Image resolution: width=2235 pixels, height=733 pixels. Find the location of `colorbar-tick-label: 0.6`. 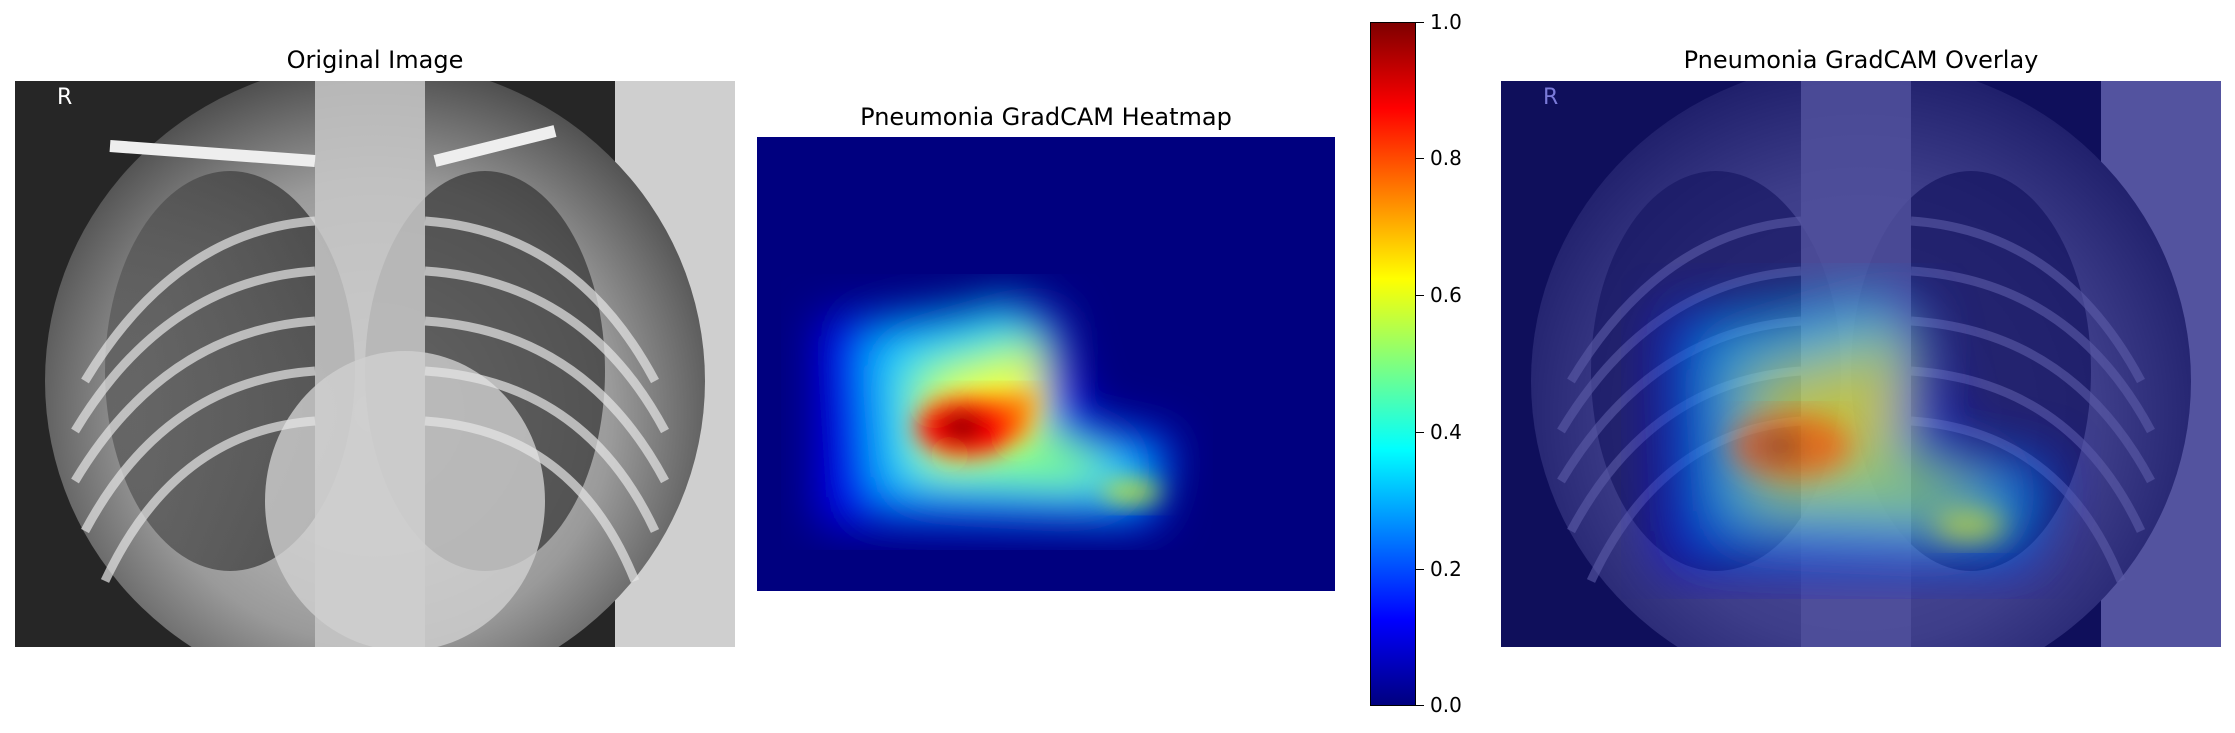

colorbar-tick-label: 0.6 is located at coordinates (1446, 295).